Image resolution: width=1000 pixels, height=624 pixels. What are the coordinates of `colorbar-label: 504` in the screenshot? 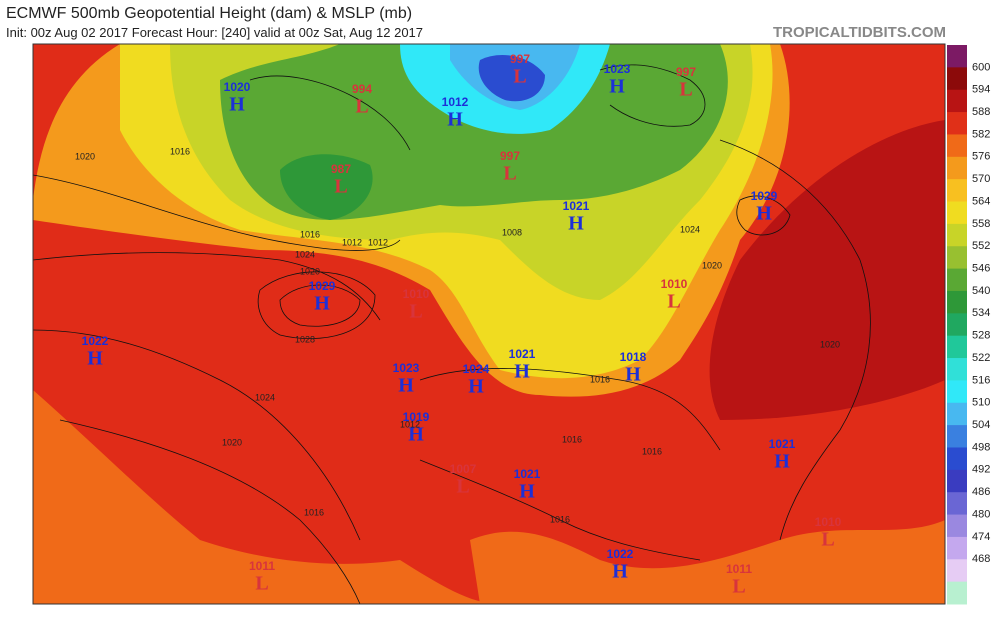 It's located at (981, 425).